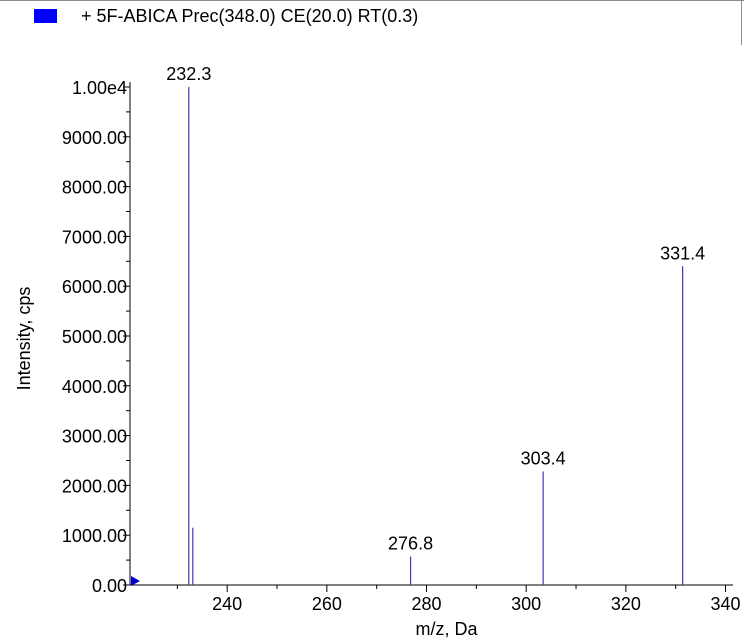  I want to click on top-border-line, so click(372, 0).